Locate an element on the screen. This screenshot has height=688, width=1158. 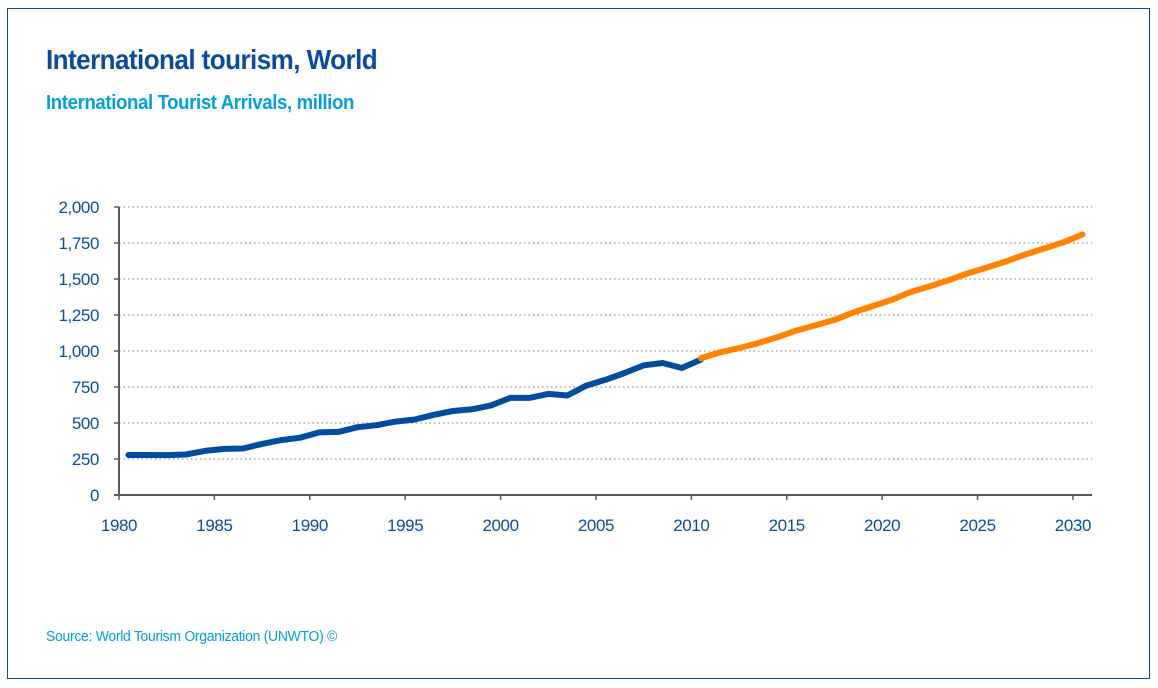
x-tick-label: 2015 is located at coordinates (787, 525).